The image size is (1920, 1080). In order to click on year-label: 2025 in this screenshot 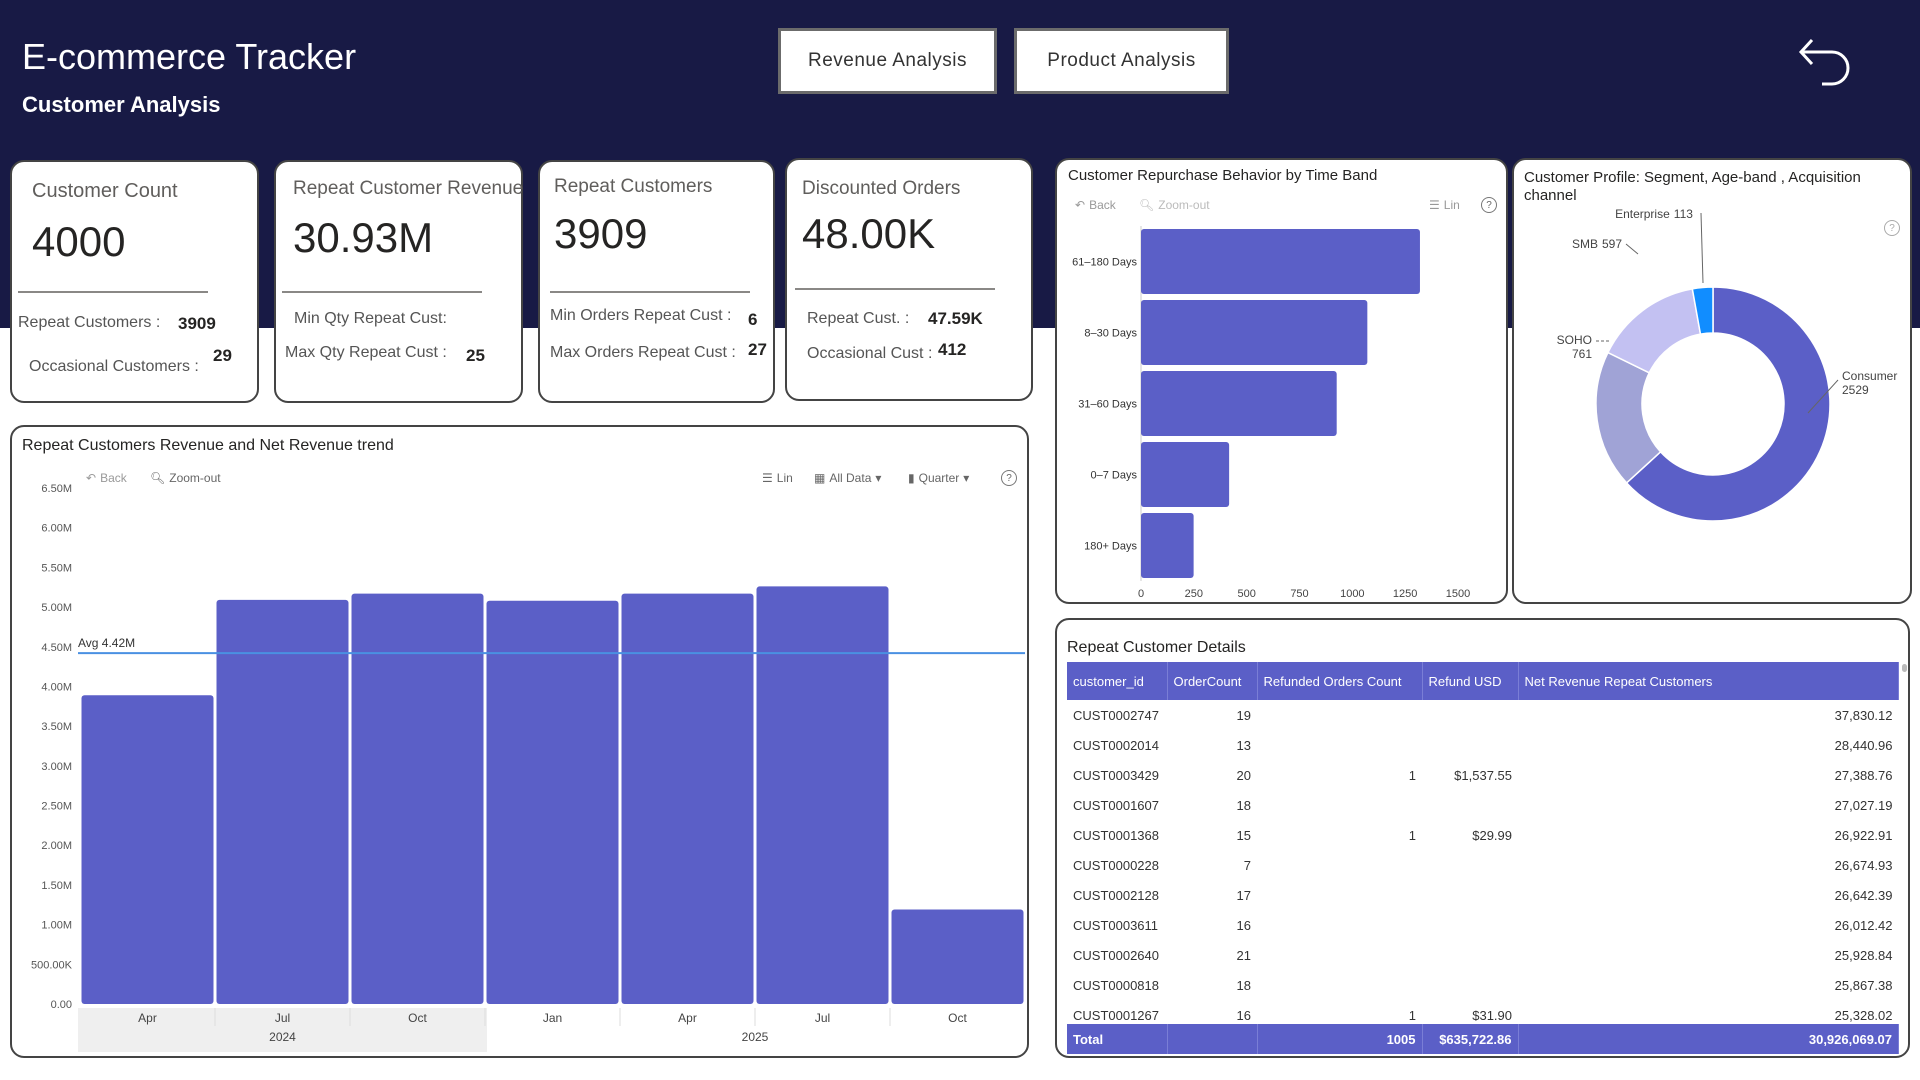, I will do `click(755, 1037)`.